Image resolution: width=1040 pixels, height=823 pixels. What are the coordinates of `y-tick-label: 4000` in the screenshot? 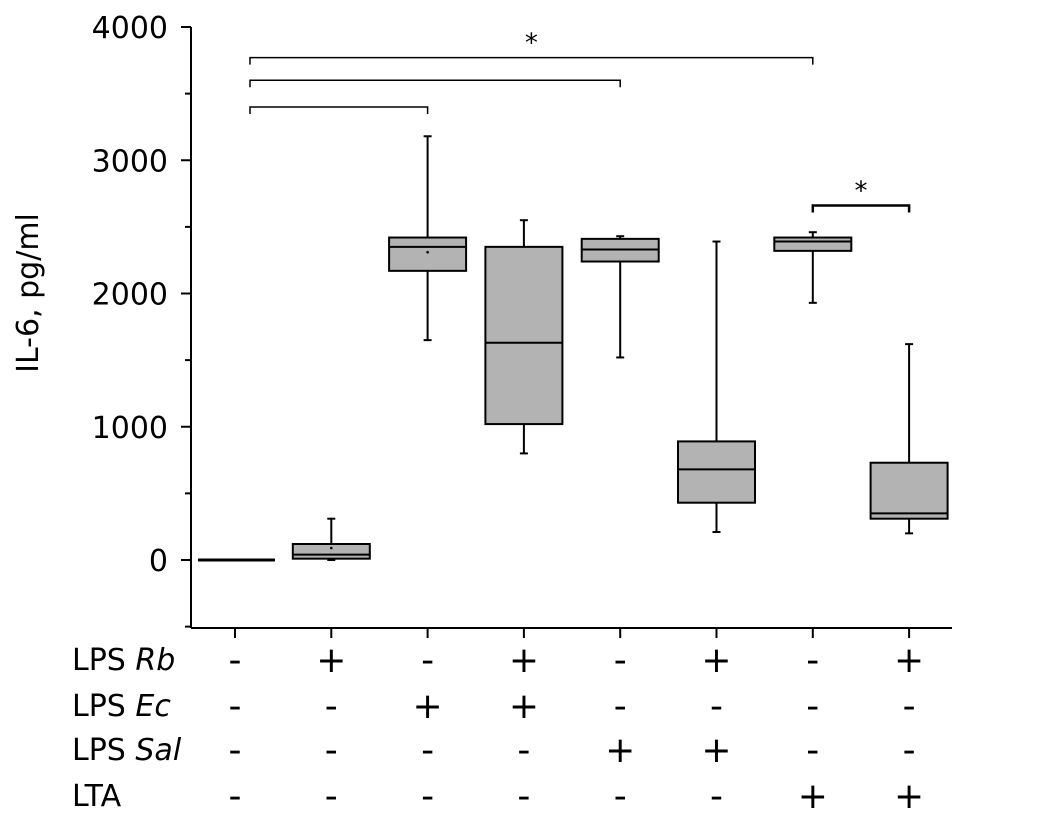 It's located at (130, 28).